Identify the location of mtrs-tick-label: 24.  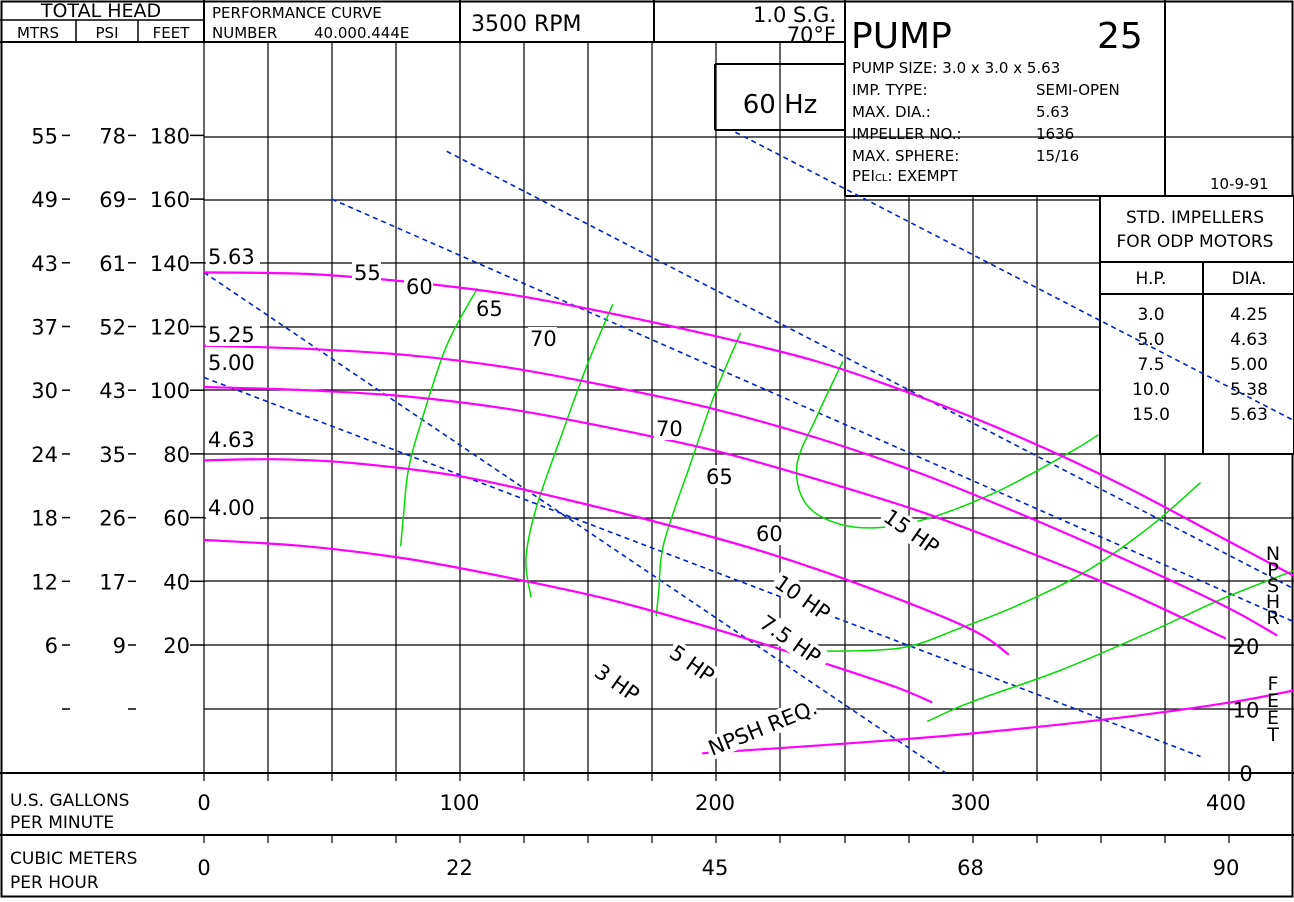
(44, 455).